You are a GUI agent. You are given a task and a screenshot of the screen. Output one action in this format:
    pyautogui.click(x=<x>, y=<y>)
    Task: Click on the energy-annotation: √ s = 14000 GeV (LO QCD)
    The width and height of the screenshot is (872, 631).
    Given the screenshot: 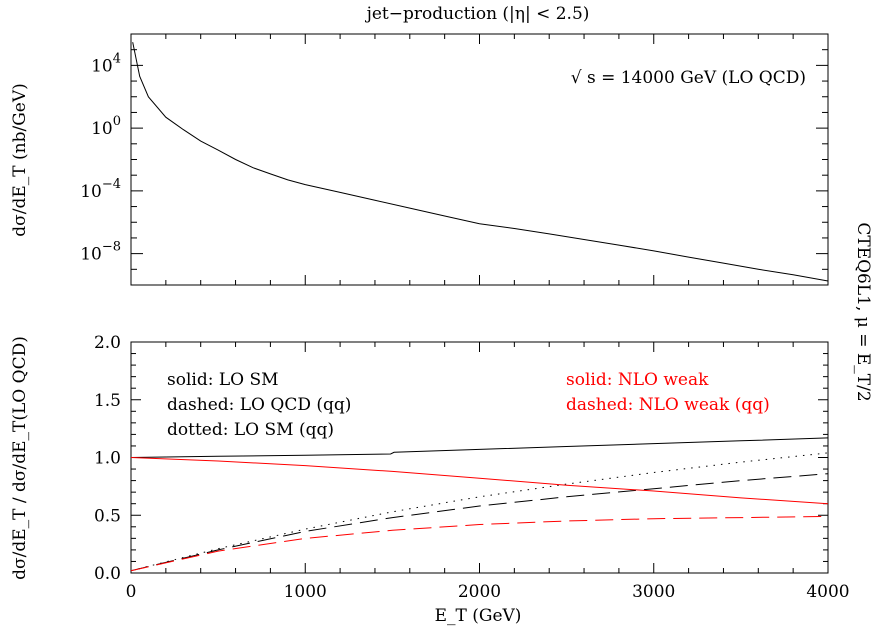 What is the action you would take?
    pyautogui.click(x=688, y=78)
    